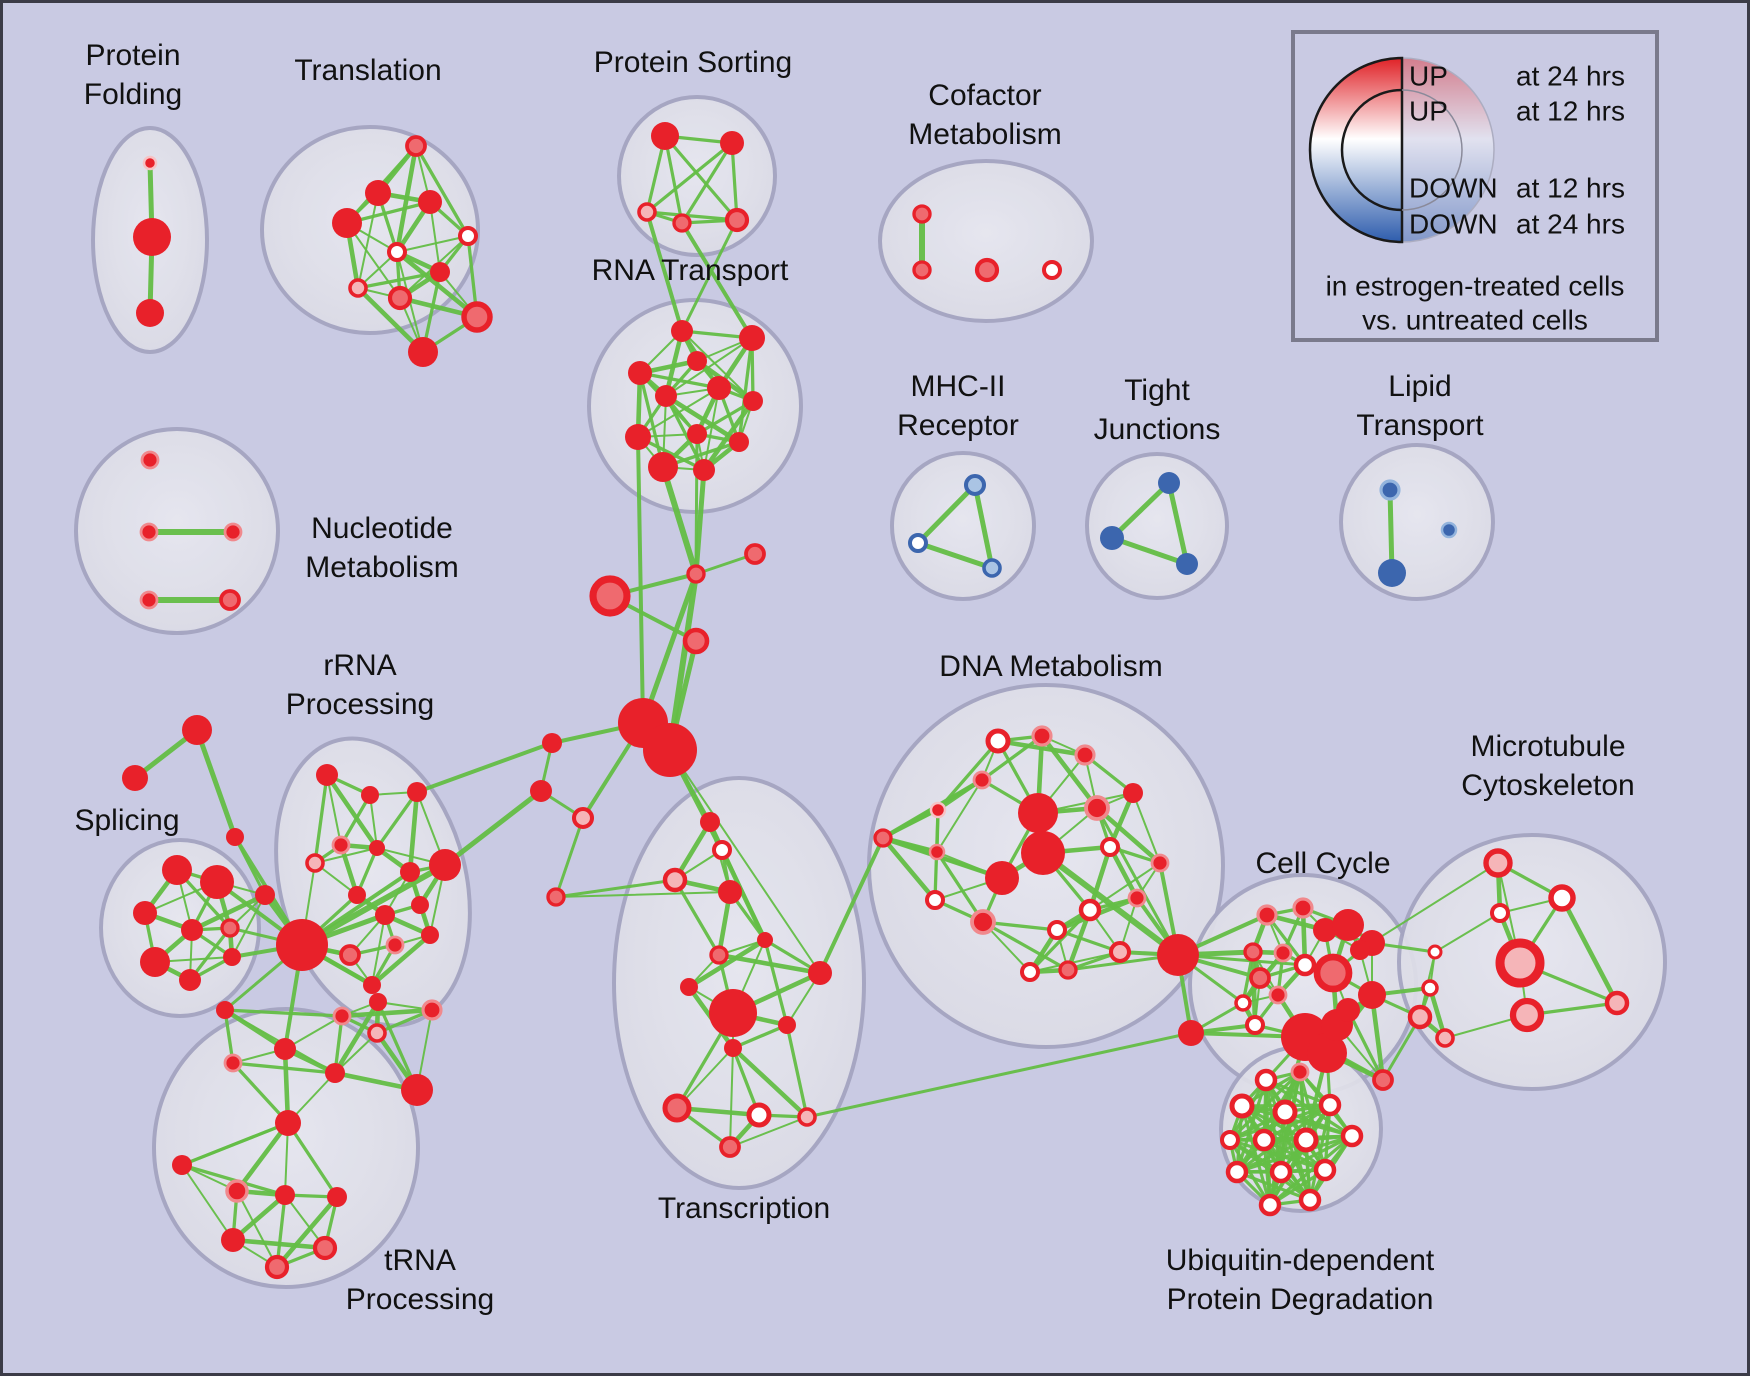 The height and width of the screenshot is (1376, 1750). Describe the element at coordinates (1300, 1299) in the screenshot. I see `cluster-label-ubiquitin-degradation: Protein Degradation` at that location.